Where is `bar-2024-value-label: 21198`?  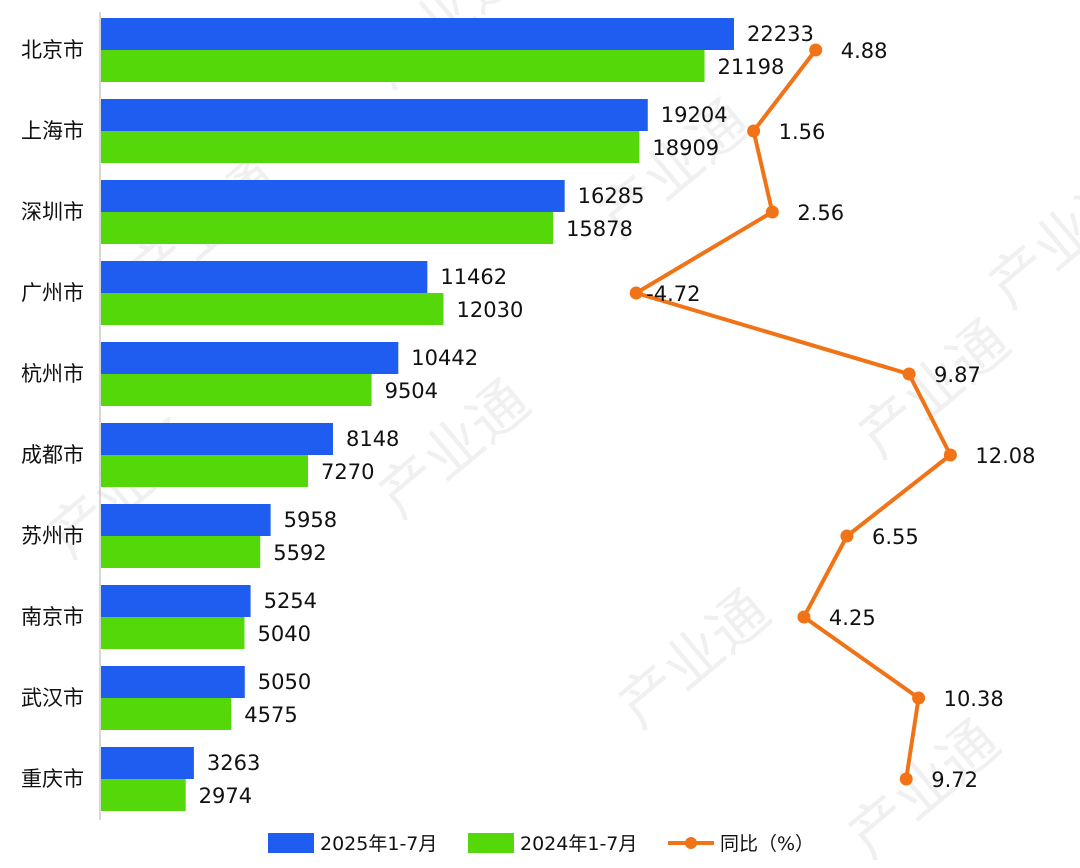
bar-2024-value-label: 21198 is located at coordinates (751, 67).